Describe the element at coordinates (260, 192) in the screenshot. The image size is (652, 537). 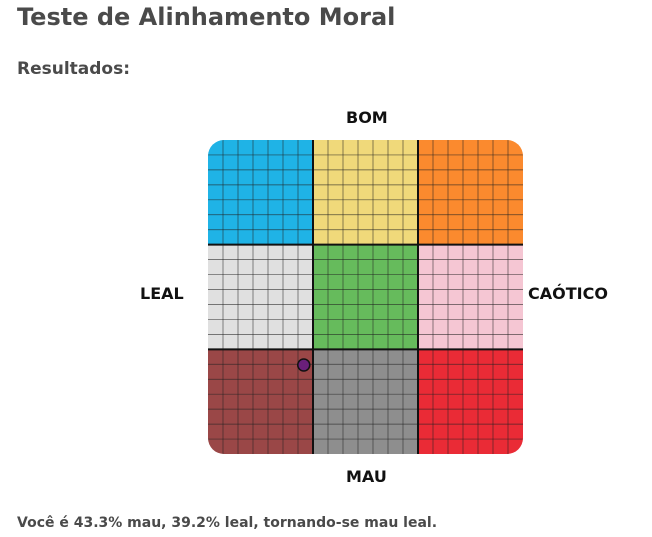
I see `cell-lawful-good` at that location.